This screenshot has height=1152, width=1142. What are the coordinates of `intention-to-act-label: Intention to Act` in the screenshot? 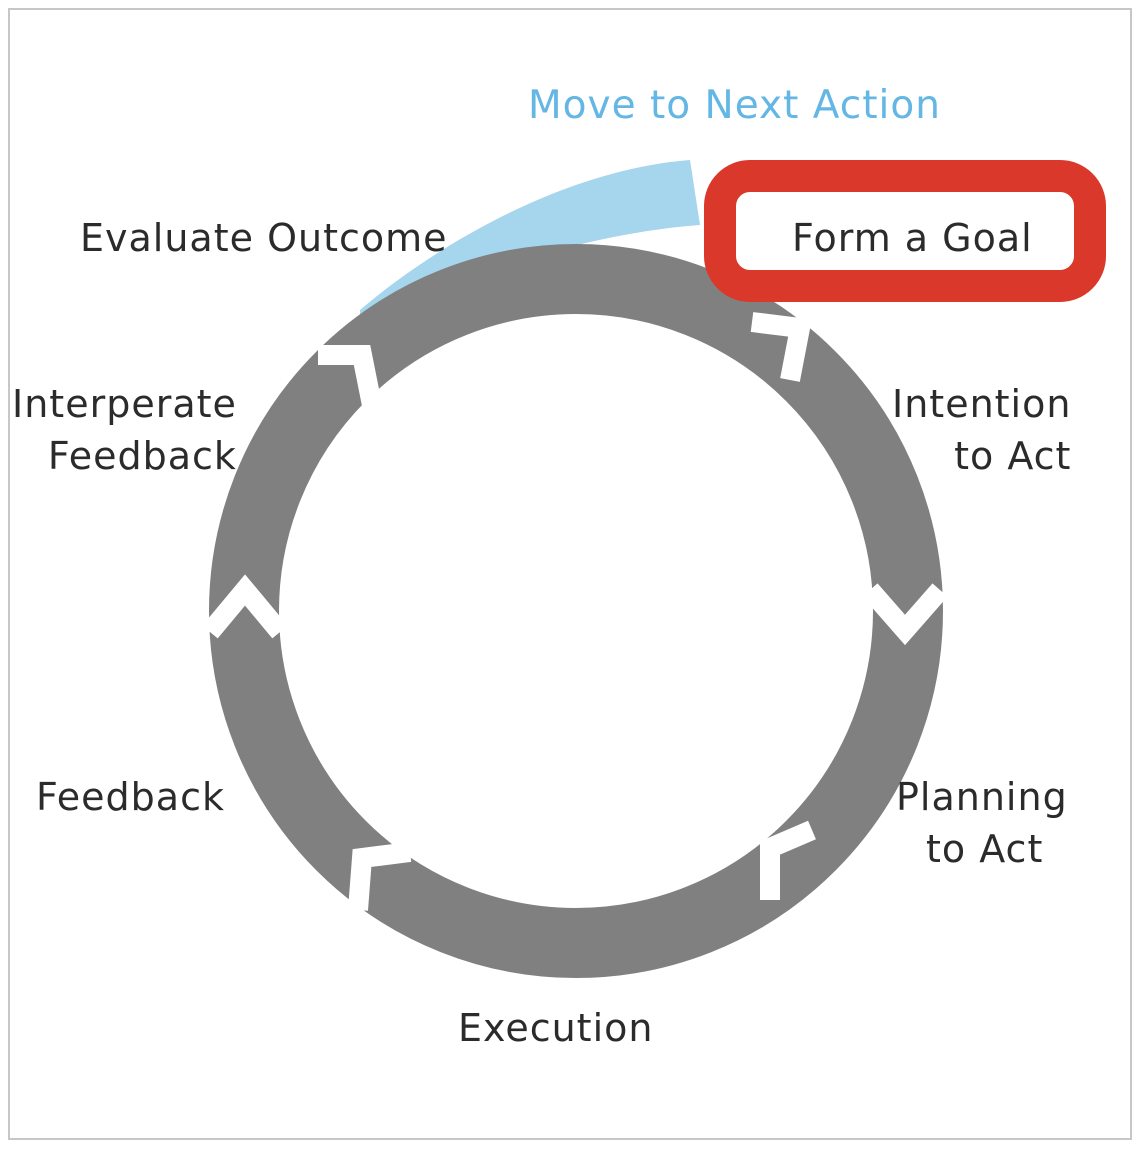 It's located at (981, 430).